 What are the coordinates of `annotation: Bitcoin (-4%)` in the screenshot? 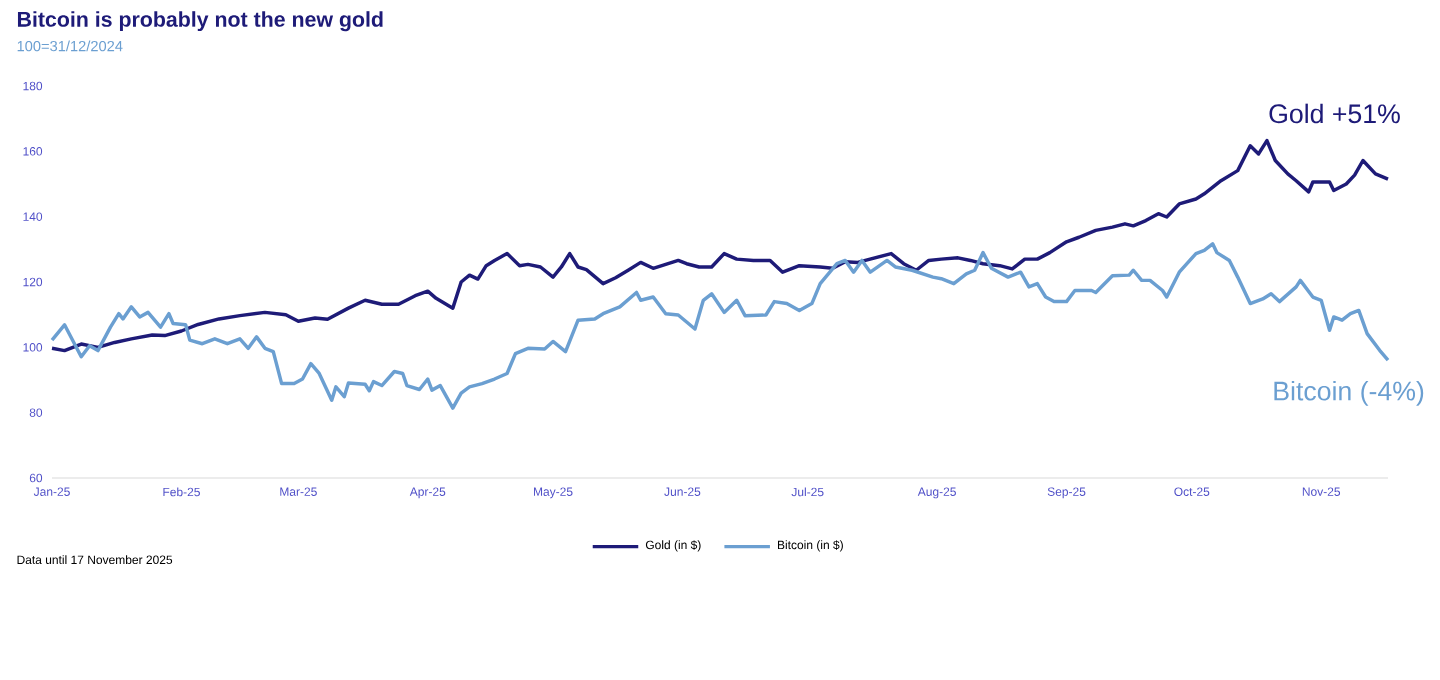 It's located at (1349, 393).